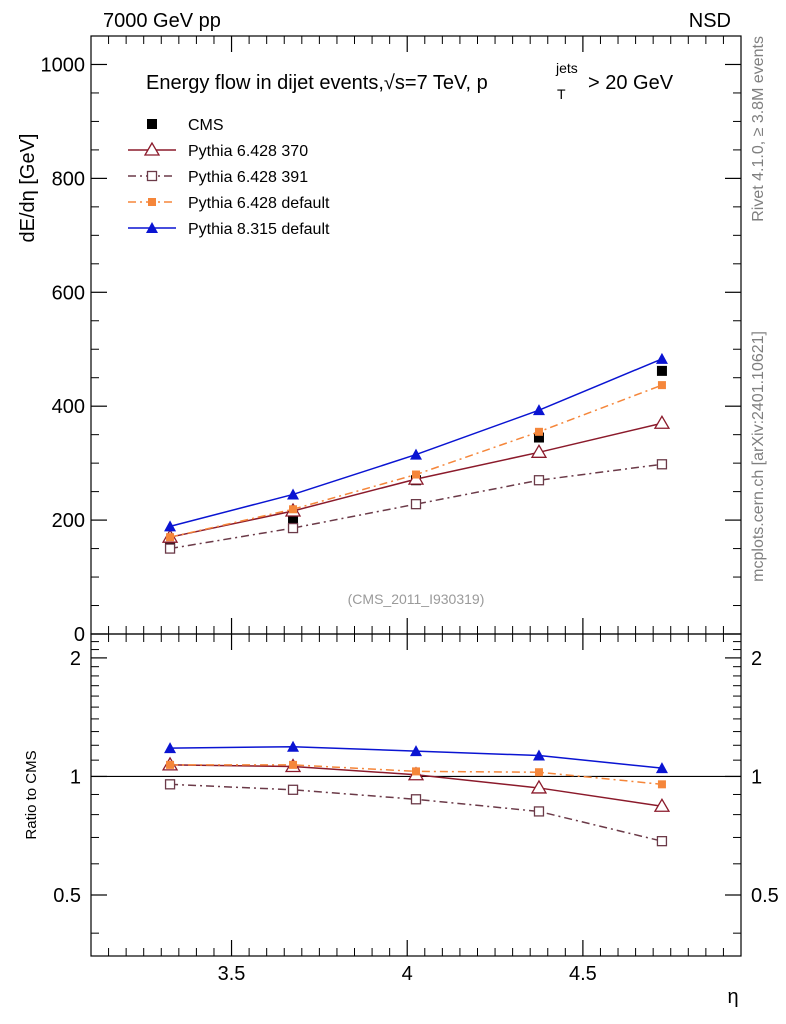 This screenshot has height=1024, width=786. Describe the element at coordinates (265, 83) in the screenshot. I see `title-main: Energy flow in dijet events,` at that location.